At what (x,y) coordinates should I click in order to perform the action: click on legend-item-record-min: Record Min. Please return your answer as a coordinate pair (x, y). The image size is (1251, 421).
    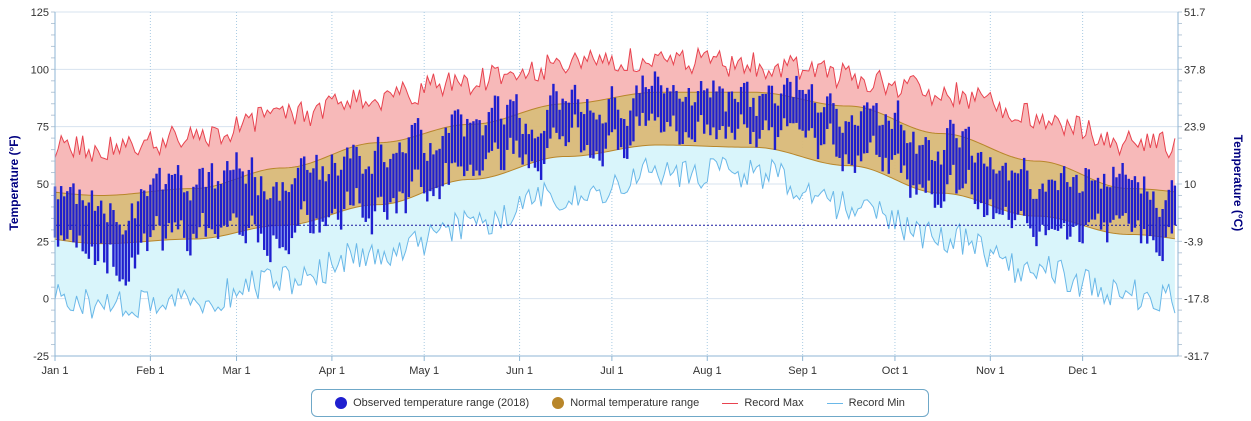
    Looking at the image, I should click on (865, 403).